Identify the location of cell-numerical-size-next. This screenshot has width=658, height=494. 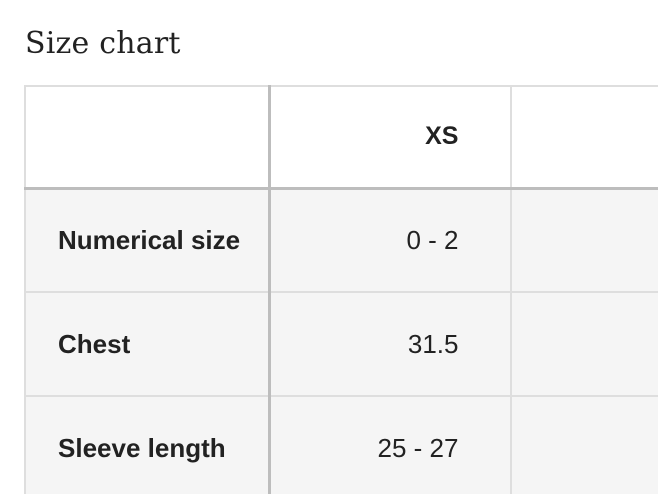
(584, 240).